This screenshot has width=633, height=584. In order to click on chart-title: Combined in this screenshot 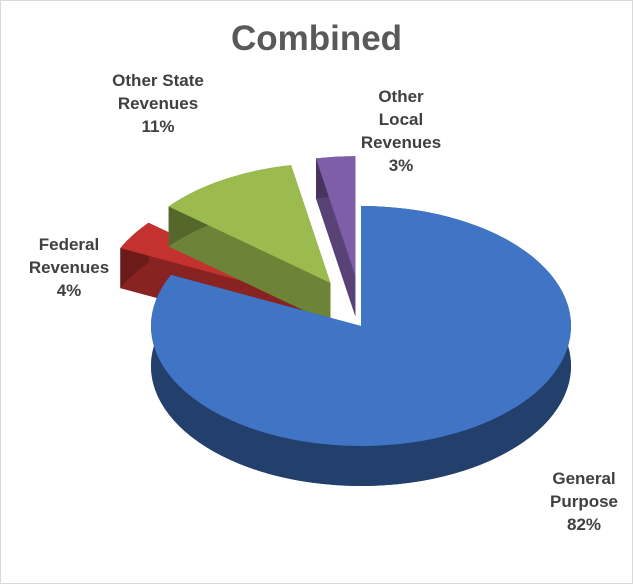, I will do `click(316, 38)`.